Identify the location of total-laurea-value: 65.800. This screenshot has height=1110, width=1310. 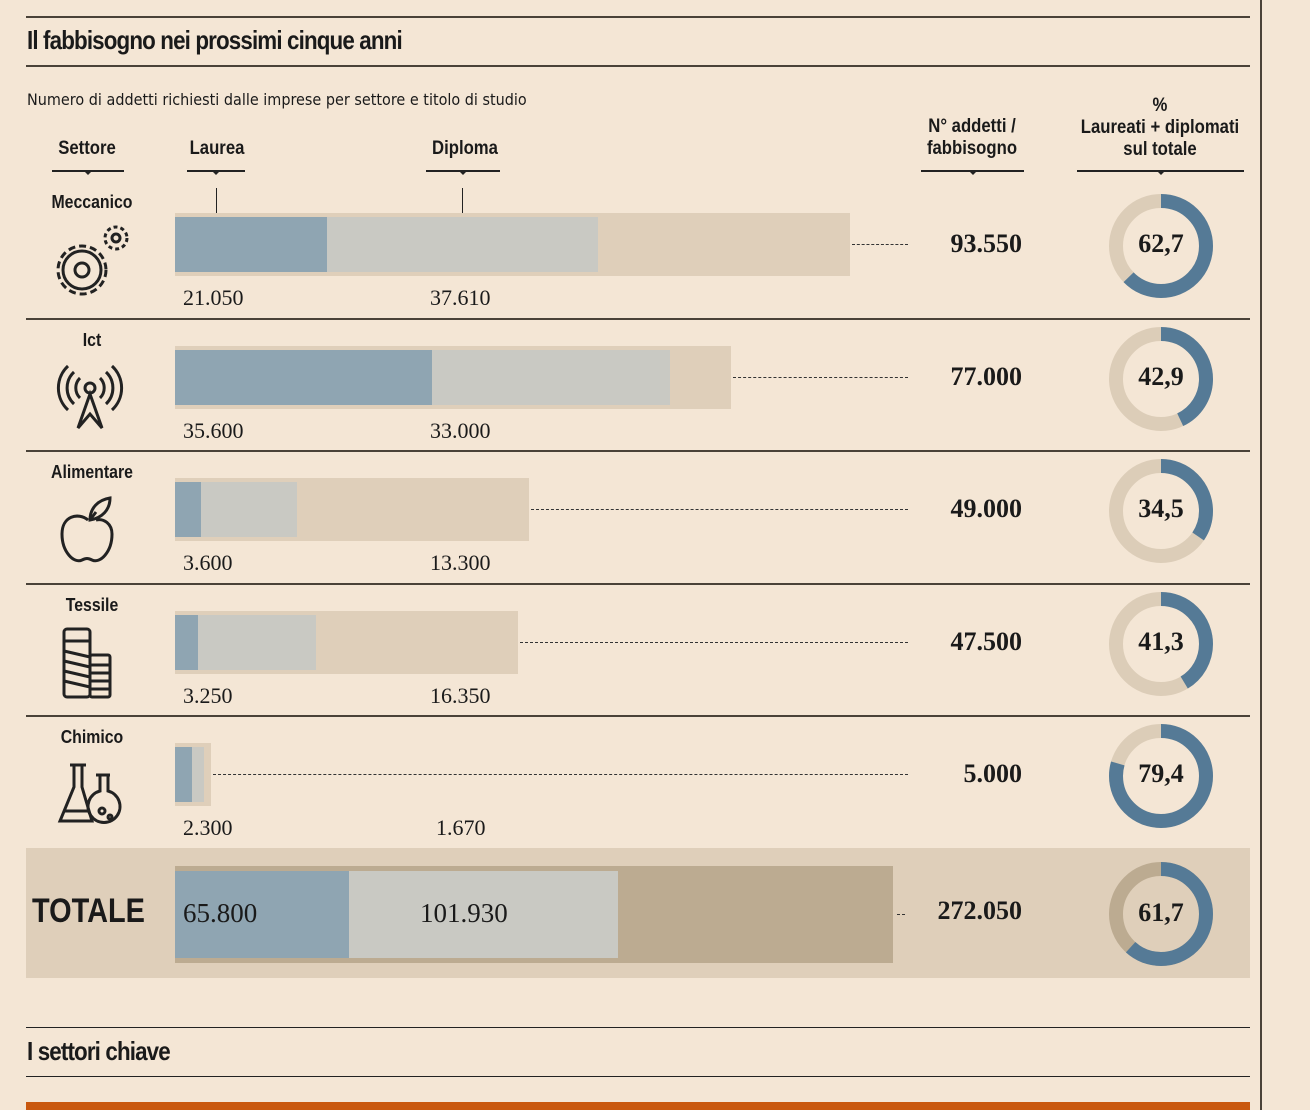
(220, 913).